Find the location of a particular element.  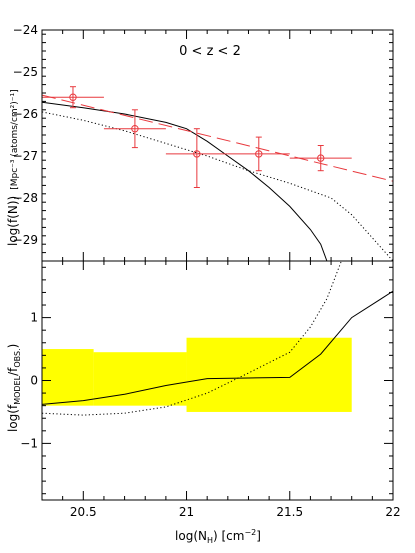

x-tick-label: 21.5 is located at coordinates (289, 512).